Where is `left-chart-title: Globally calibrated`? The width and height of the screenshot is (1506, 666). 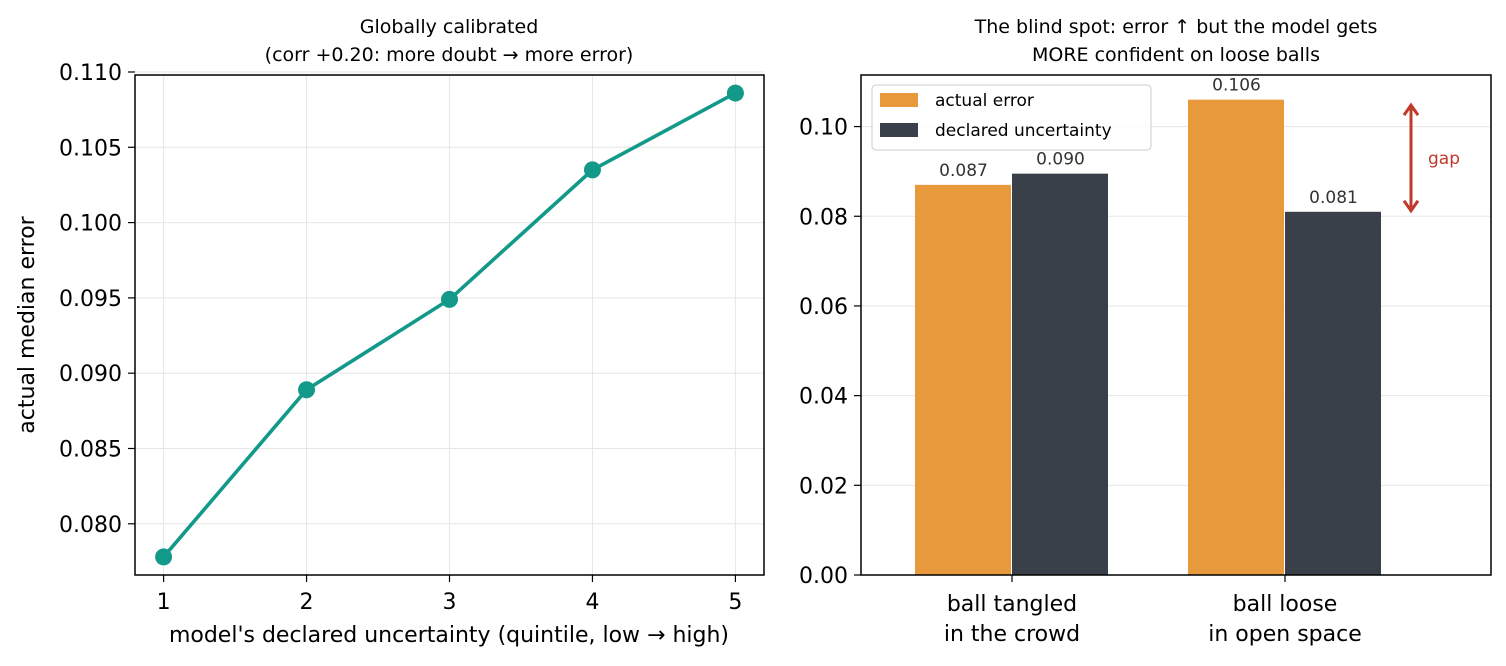
left-chart-title: Globally calibrated is located at coordinates (449, 27).